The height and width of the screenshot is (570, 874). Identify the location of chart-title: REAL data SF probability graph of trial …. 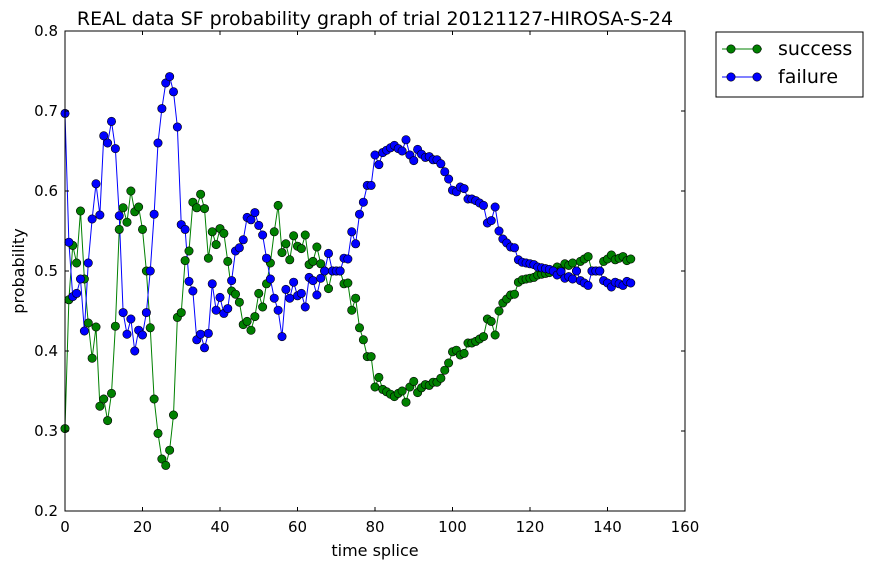
(375, 19).